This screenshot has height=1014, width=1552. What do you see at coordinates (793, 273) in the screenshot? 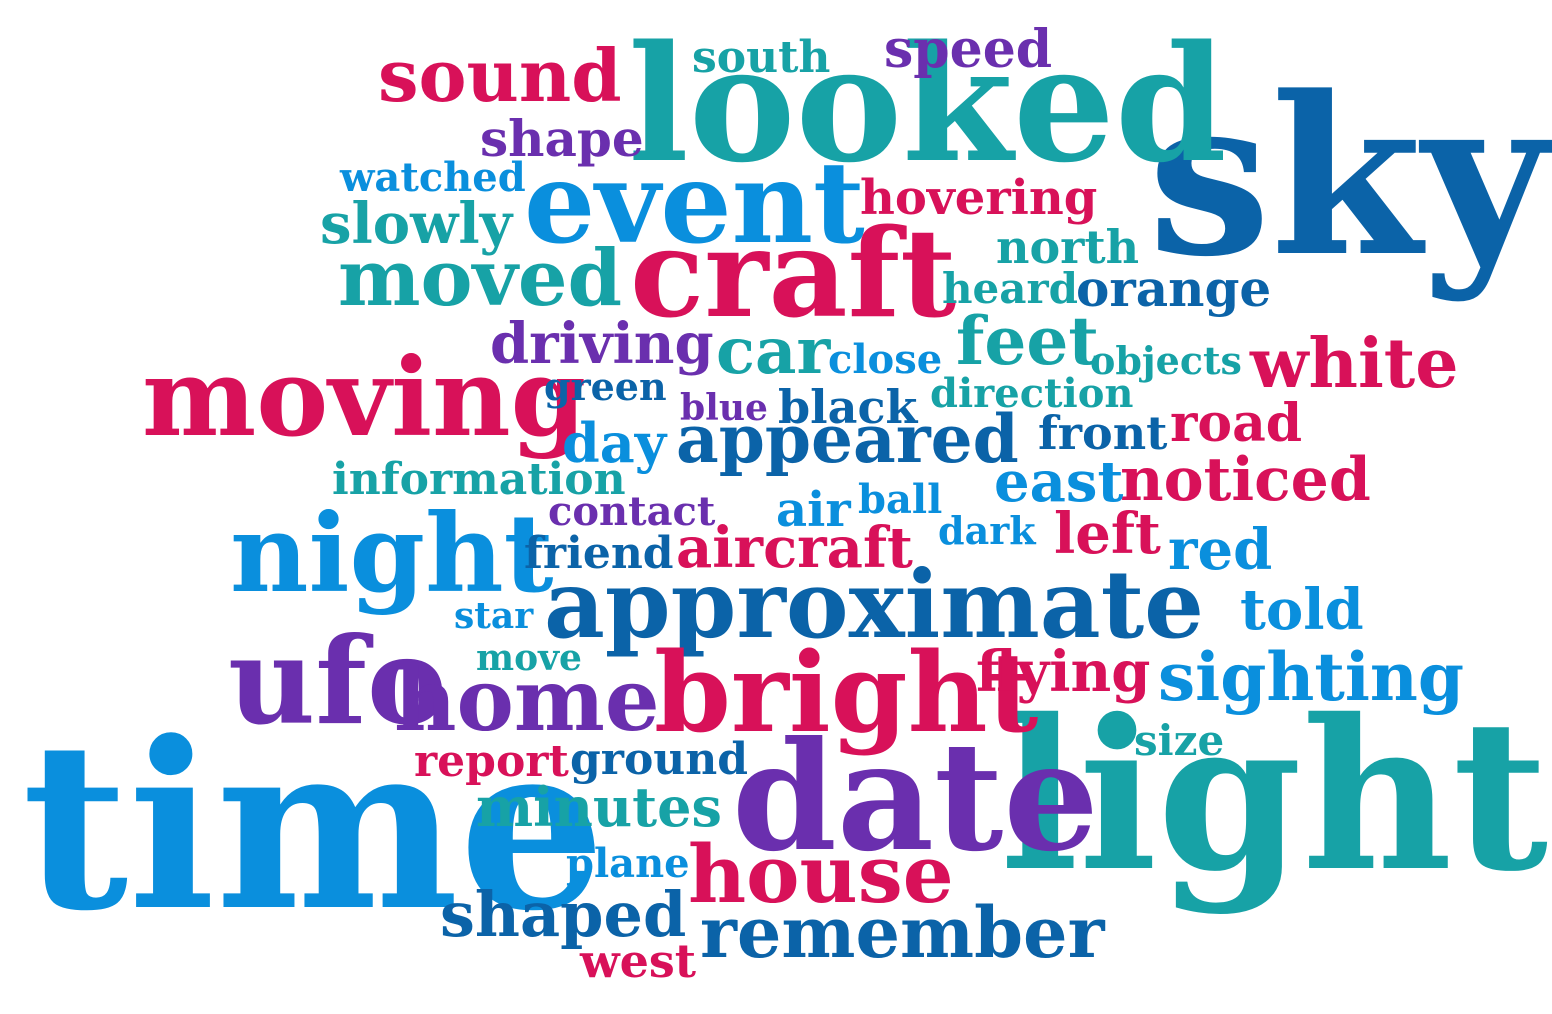
I see `word-craft: craft` at bounding box center [793, 273].